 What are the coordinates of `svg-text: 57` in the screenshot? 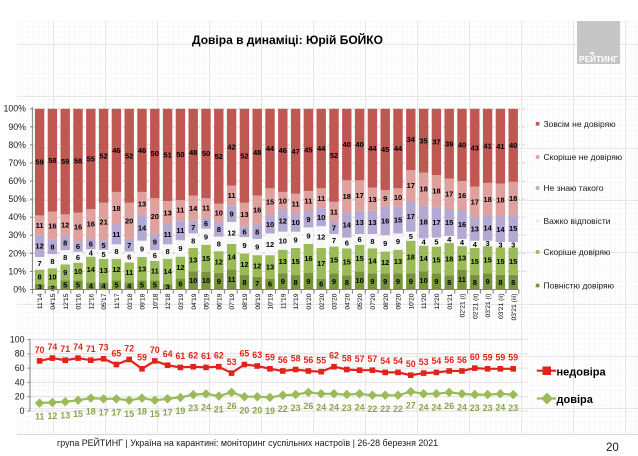 It's located at (373, 359).